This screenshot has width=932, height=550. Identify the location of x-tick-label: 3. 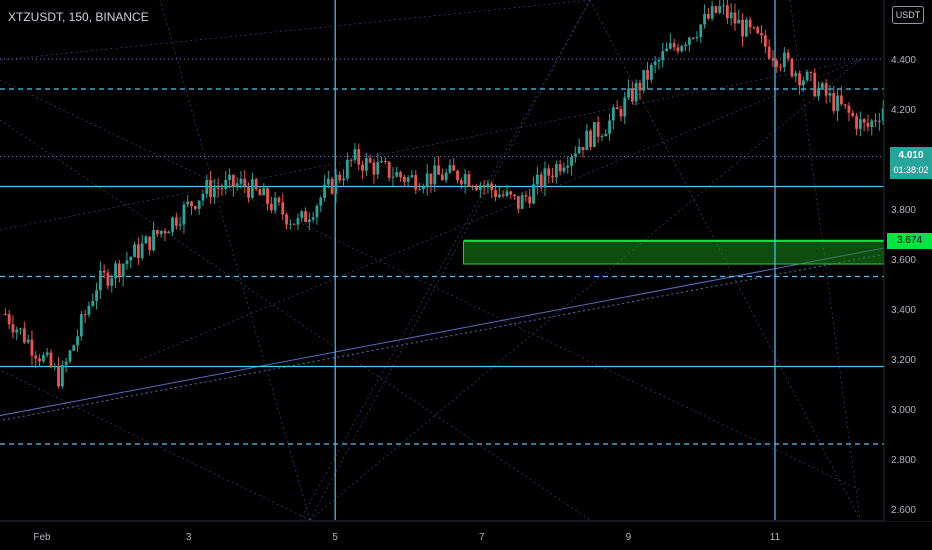
(189, 537).